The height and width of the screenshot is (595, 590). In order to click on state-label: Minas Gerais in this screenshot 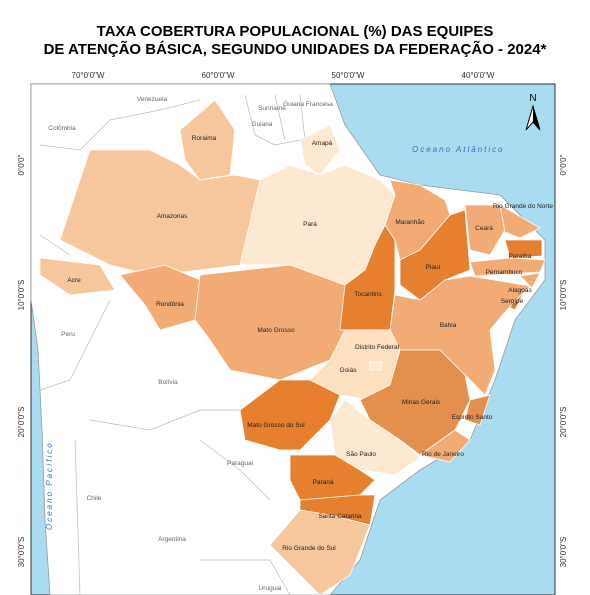, I will do `click(421, 402)`.